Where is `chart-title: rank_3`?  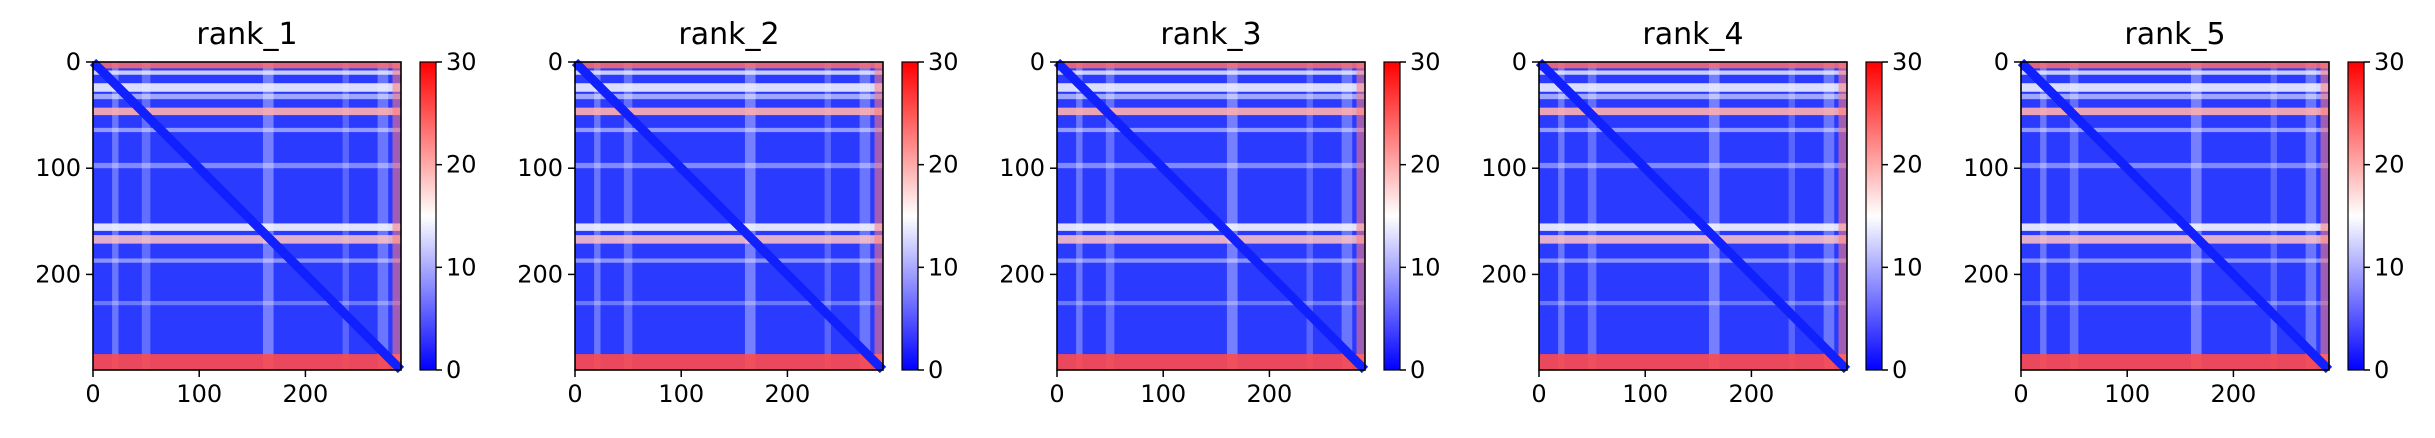 chart-title: rank_3 is located at coordinates (1210, 34).